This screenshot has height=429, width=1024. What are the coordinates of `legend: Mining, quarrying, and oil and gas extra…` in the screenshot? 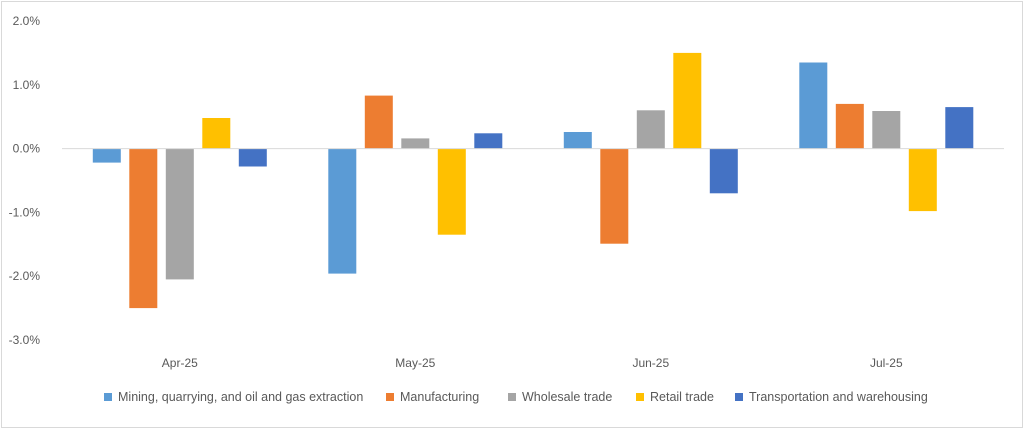 It's located at (512, 401).